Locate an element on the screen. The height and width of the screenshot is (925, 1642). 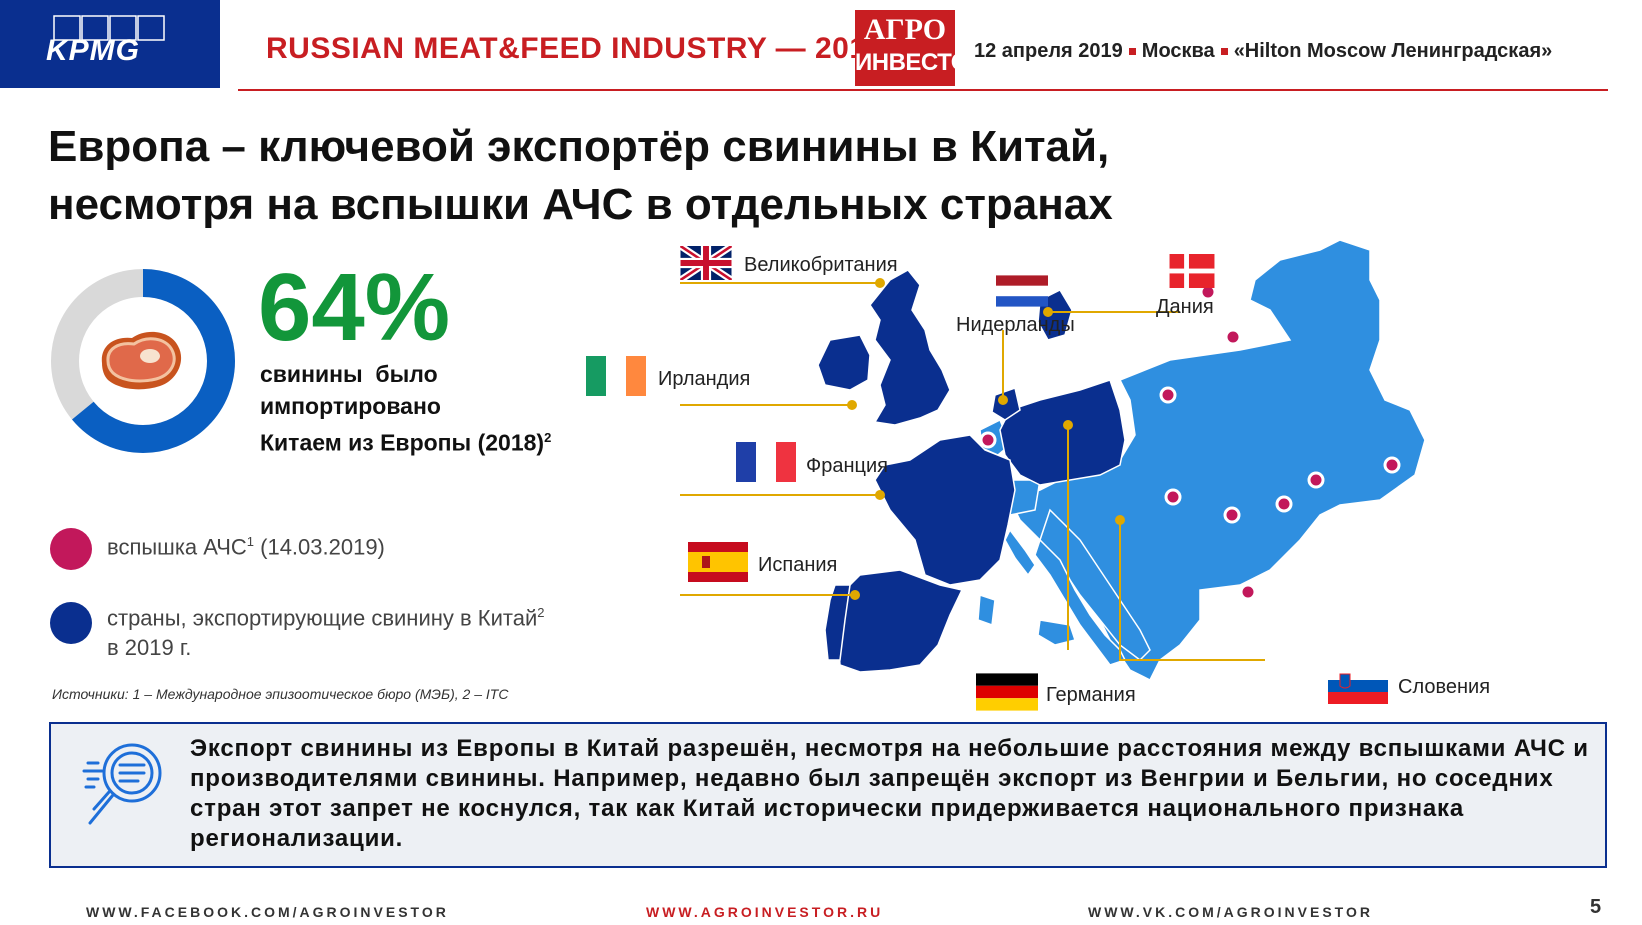
agro-logo-line1: АГРО is located at coordinates (905, 29).